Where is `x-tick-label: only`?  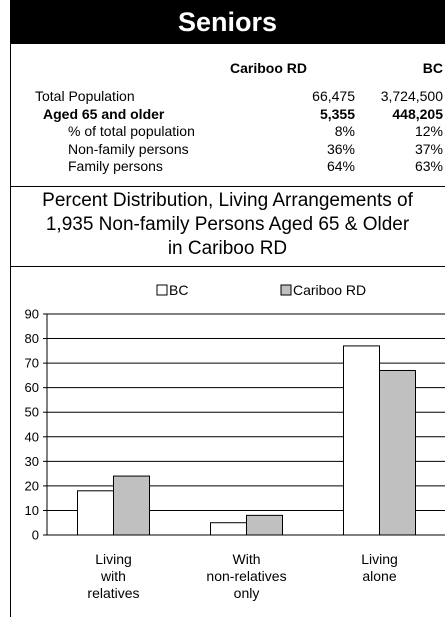 x-tick-label: only is located at coordinates (247, 593).